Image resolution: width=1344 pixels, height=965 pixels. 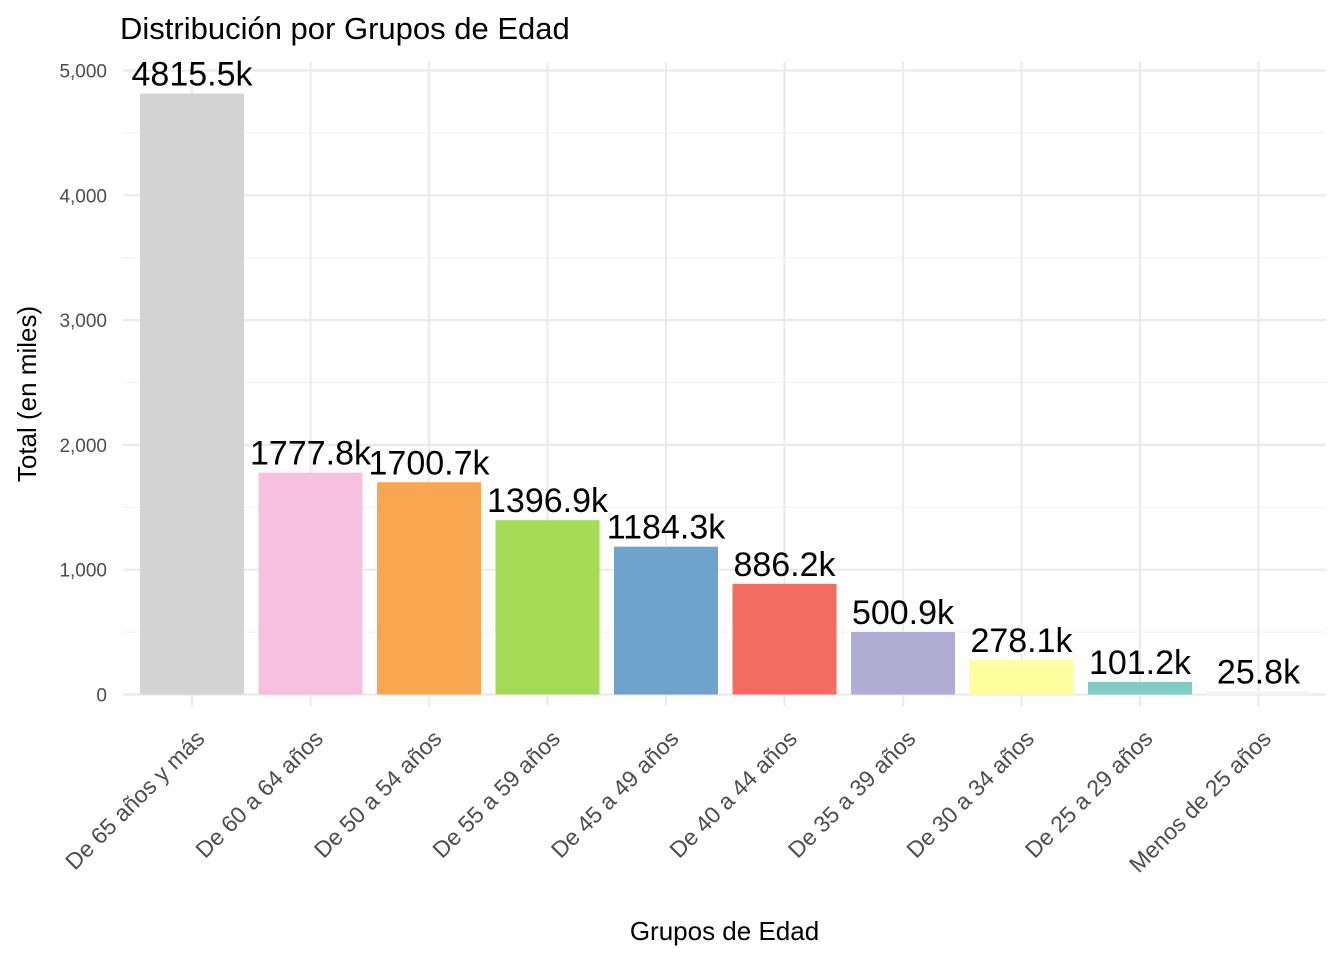 What do you see at coordinates (27, 394) in the screenshot?
I see `y-axis-title: Total (en miles)` at bounding box center [27, 394].